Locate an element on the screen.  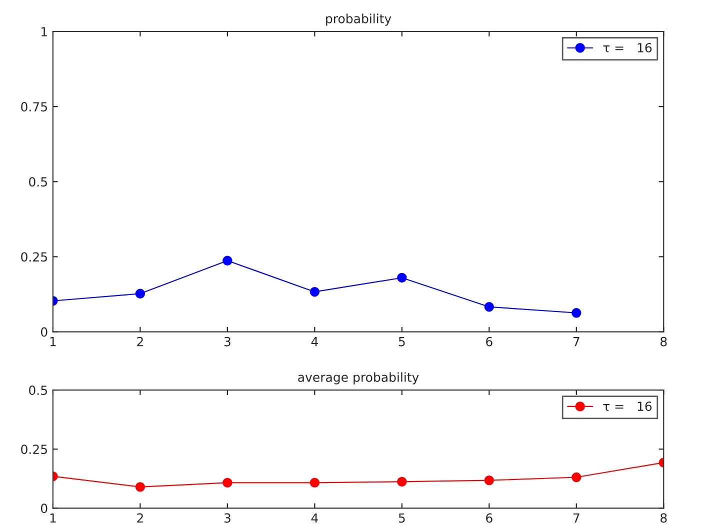
y-tick-label: 0.75 is located at coordinates (34, 107).